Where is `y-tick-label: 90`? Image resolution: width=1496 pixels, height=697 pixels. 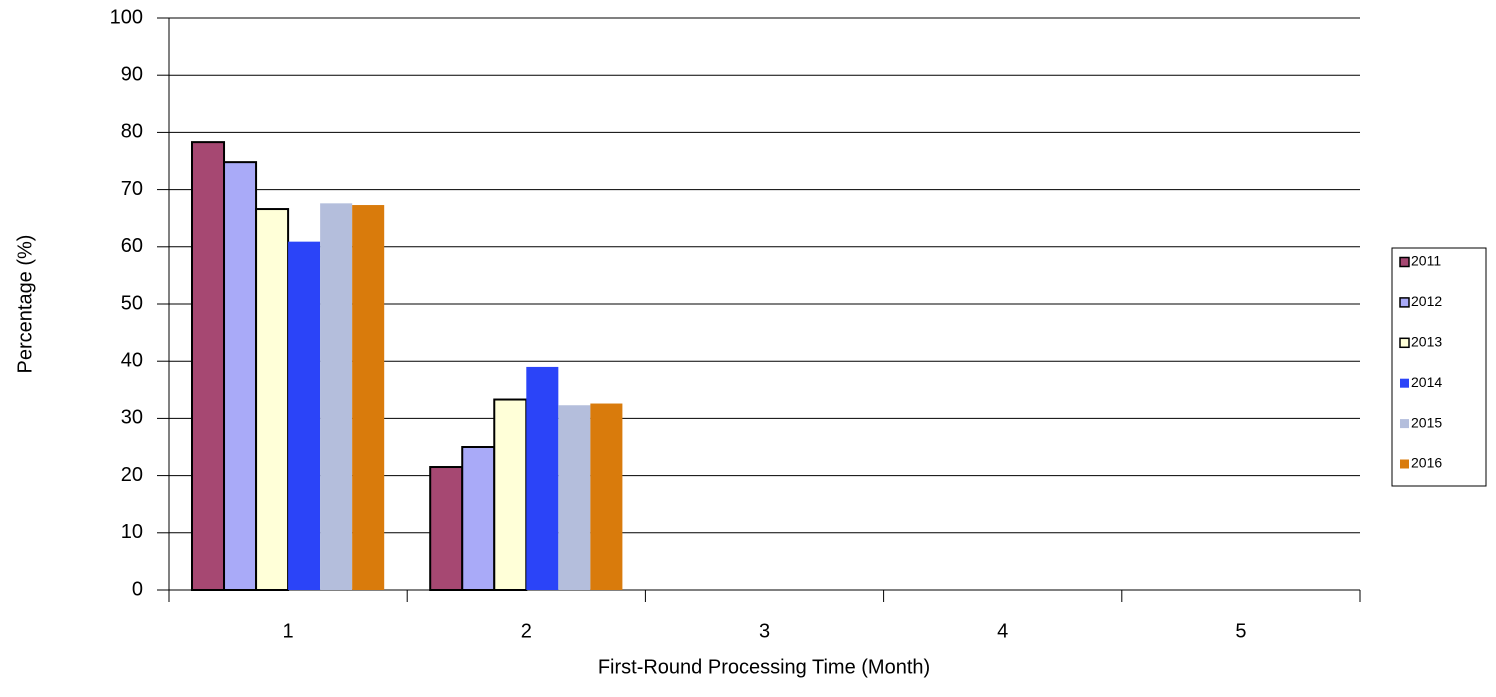
y-tick-label: 90 is located at coordinates (132, 74).